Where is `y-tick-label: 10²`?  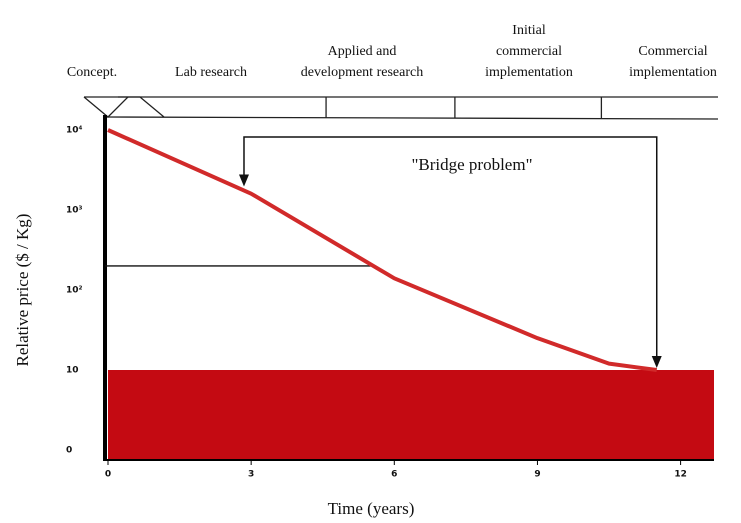 y-tick-label: 10² is located at coordinates (74, 291).